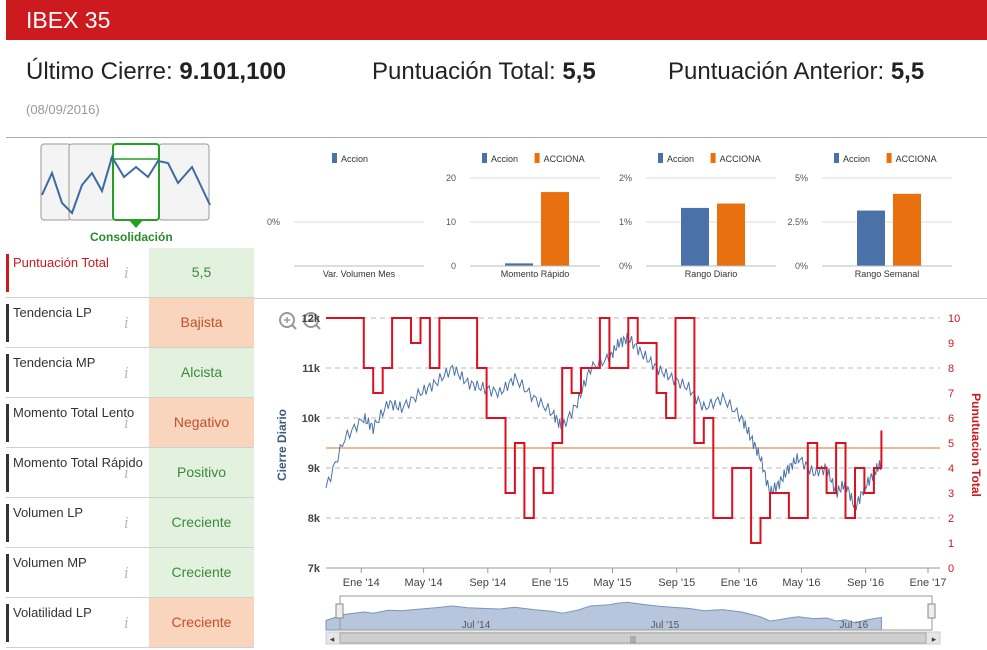 The height and width of the screenshot is (650, 987). What do you see at coordinates (136, 182) in the screenshot?
I see `pattern-panel-selected` at bounding box center [136, 182].